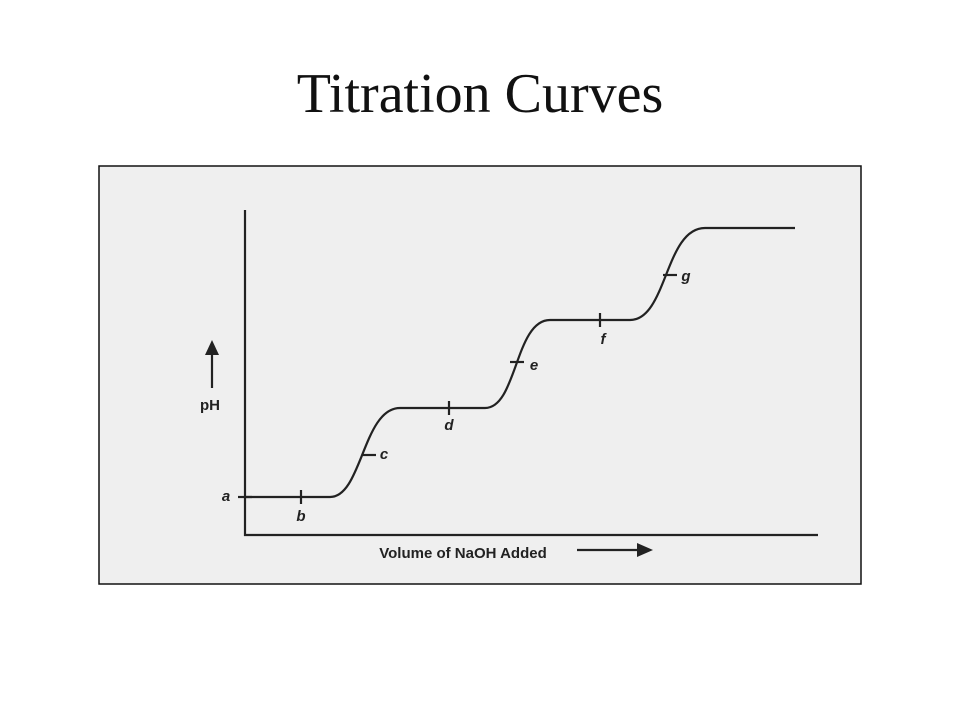 The height and width of the screenshot is (720, 960). What do you see at coordinates (210, 405) in the screenshot?
I see `y-axis-label: pH` at bounding box center [210, 405].